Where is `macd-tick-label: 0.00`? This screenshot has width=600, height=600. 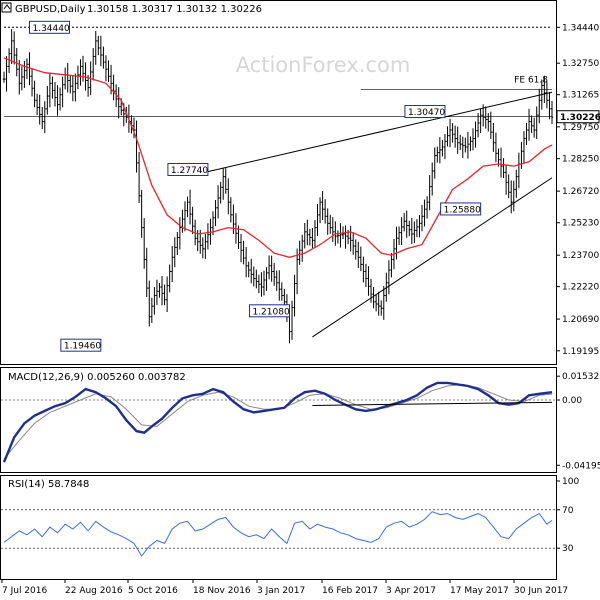 macd-tick-label: 0.00 is located at coordinates (572, 401).